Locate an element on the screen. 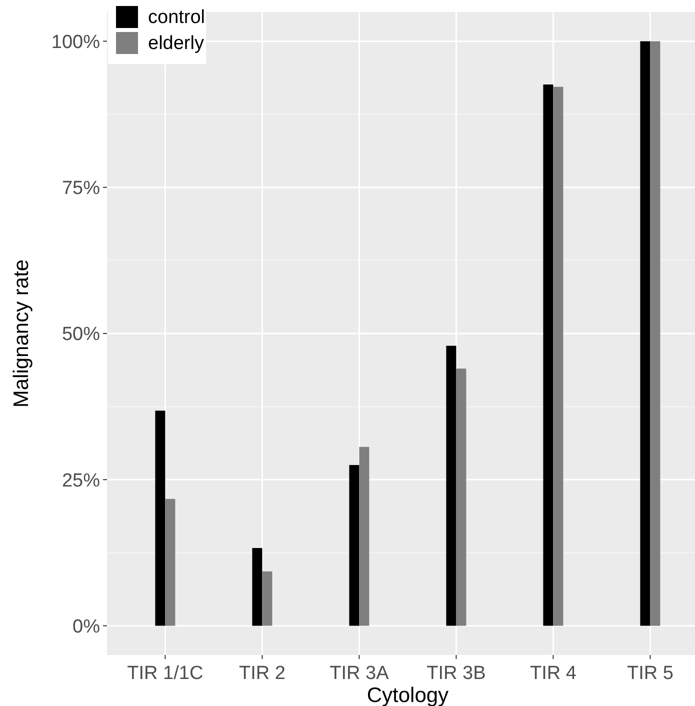 This screenshot has width=695, height=706. y-tick-label: 50% is located at coordinates (81, 335).